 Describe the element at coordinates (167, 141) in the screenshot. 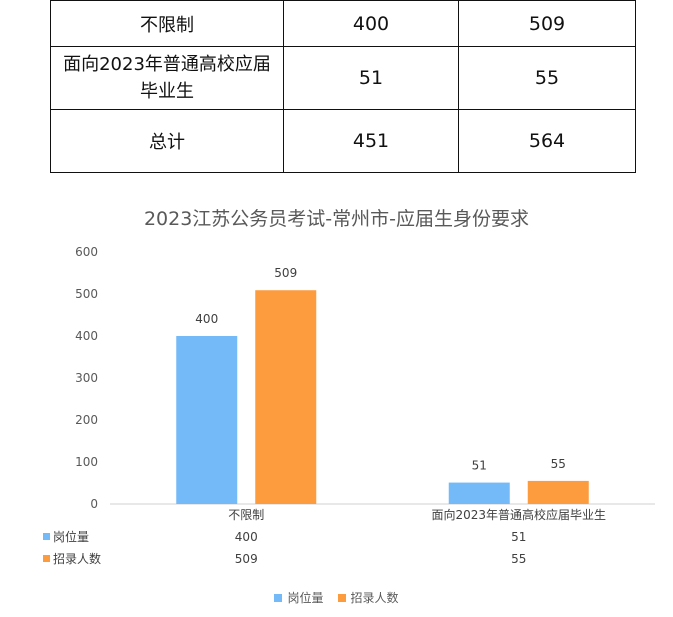

I see `table-cell: 总计` at that location.